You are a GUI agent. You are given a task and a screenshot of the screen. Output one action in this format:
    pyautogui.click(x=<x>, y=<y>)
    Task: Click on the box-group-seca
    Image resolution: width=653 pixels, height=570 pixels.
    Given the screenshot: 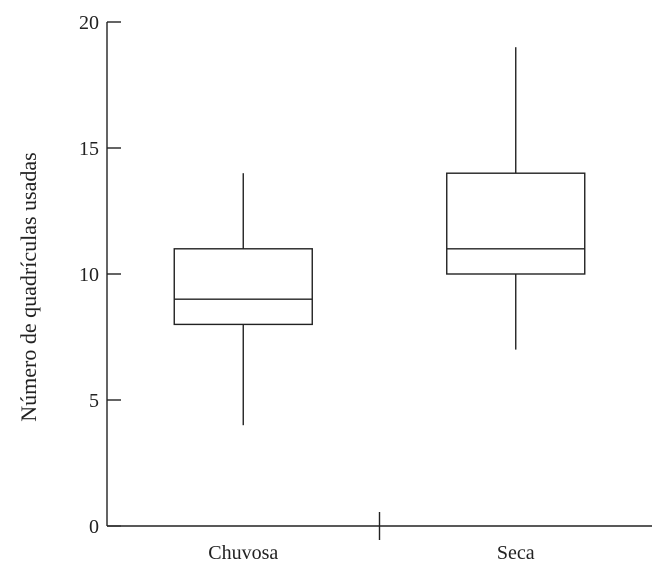 What is the action you would take?
    pyautogui.click(x=516, y=198)
    